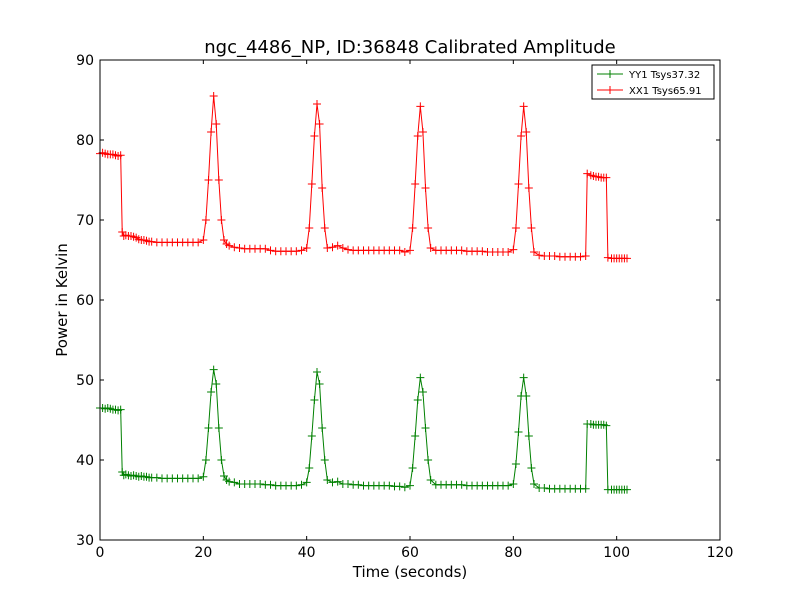  Describe the element at coordinates (616, 553) in the screenshot. I see `x-tick-label: 100` at that location.